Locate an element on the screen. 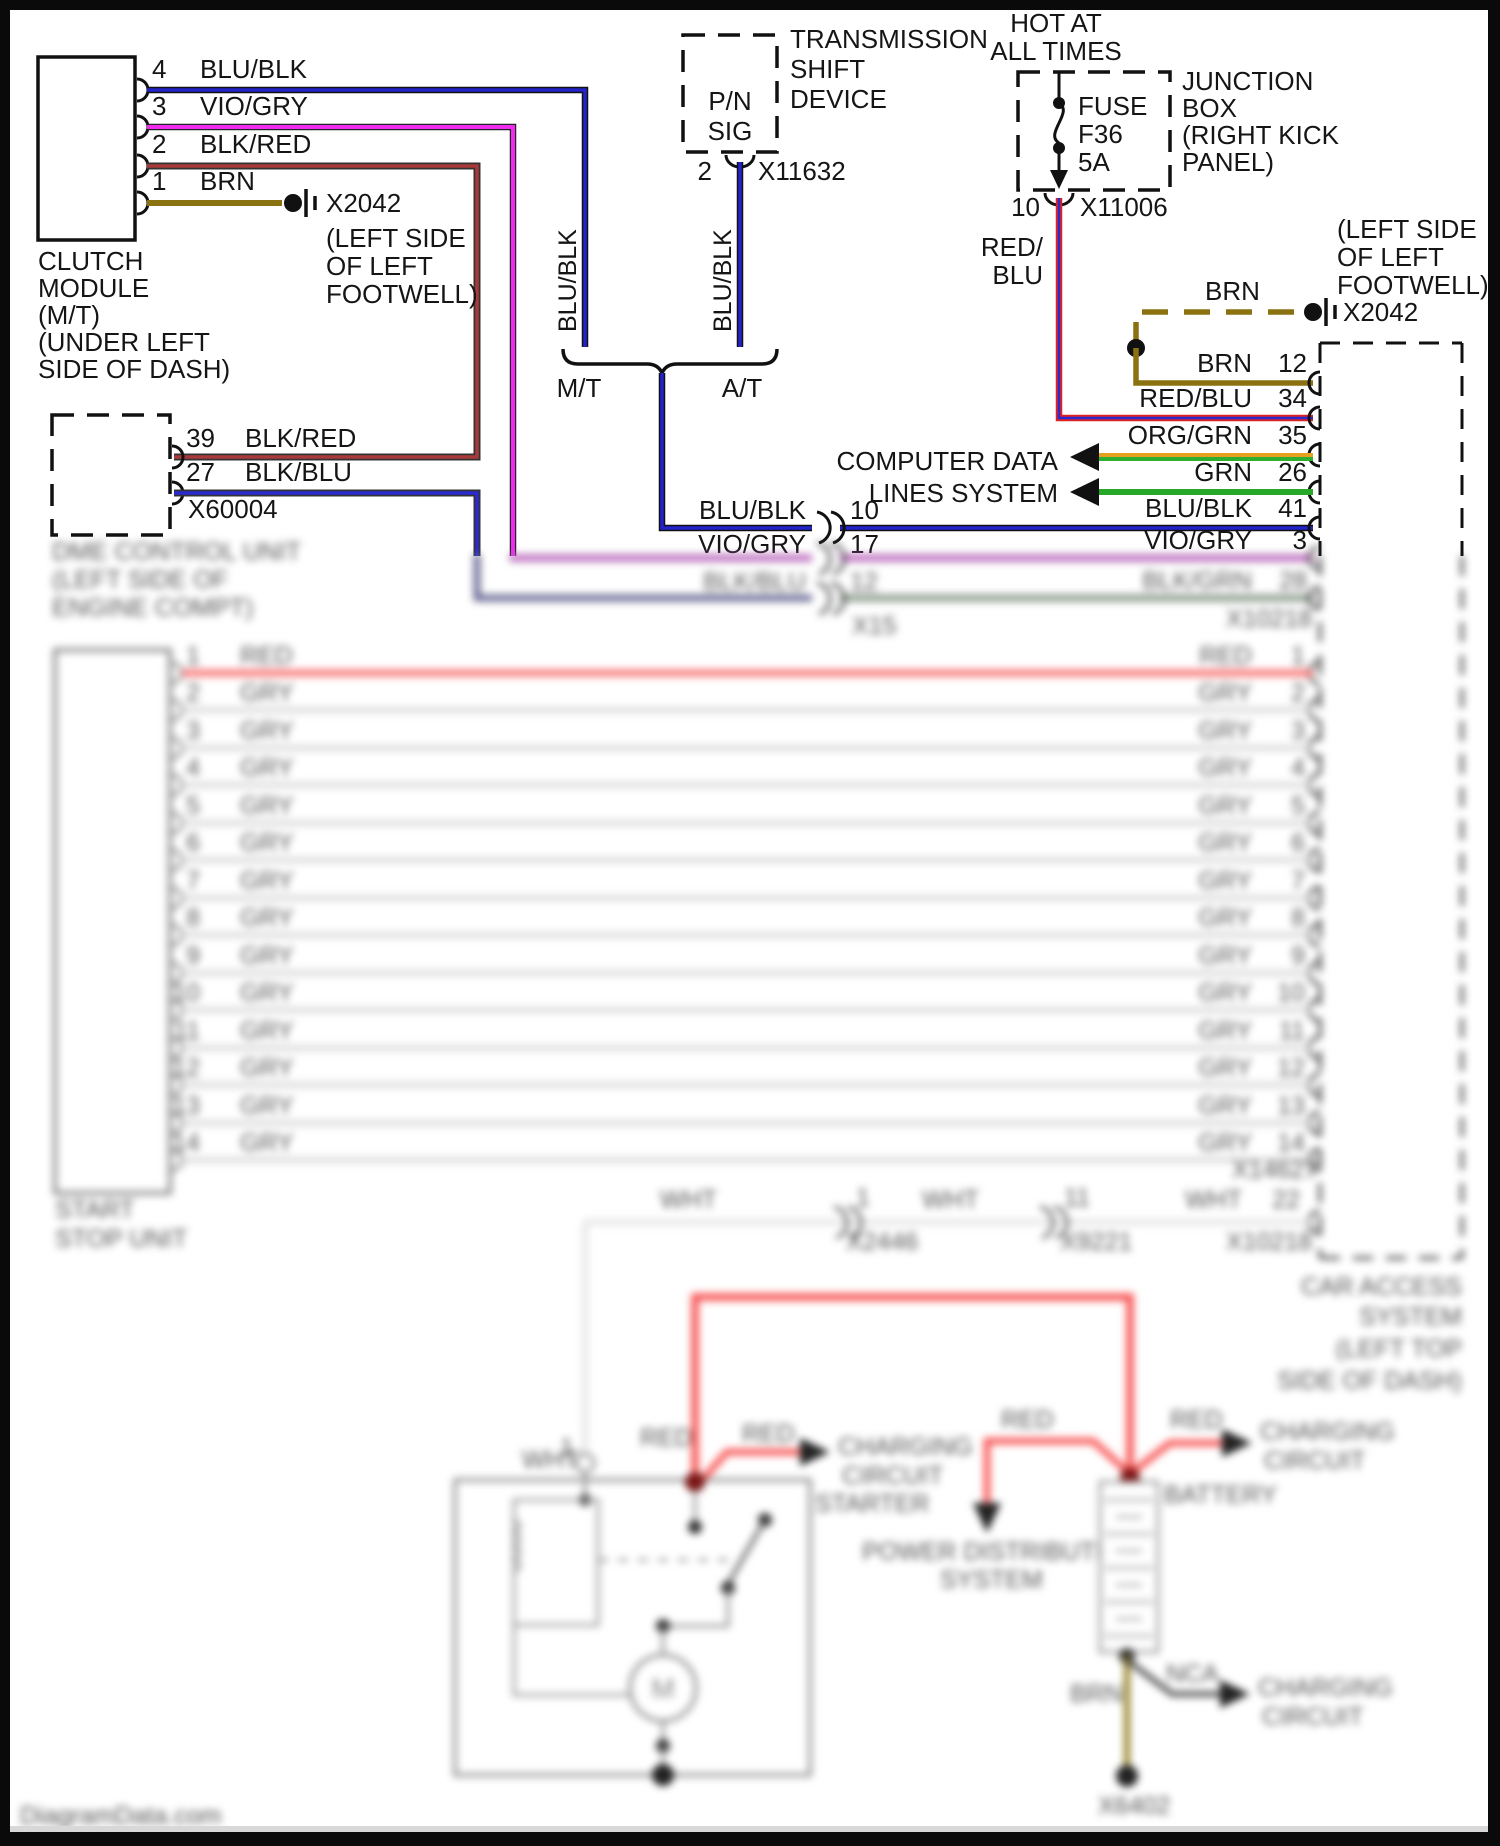 This screenshot has width=1500, height=1846. pin41-num: 41 is located at coordinates (1292, 508).